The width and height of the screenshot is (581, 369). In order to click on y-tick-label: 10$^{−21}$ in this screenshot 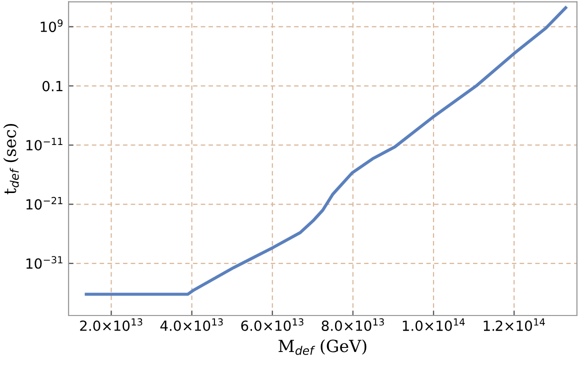, I will do `click(44, 203)`.